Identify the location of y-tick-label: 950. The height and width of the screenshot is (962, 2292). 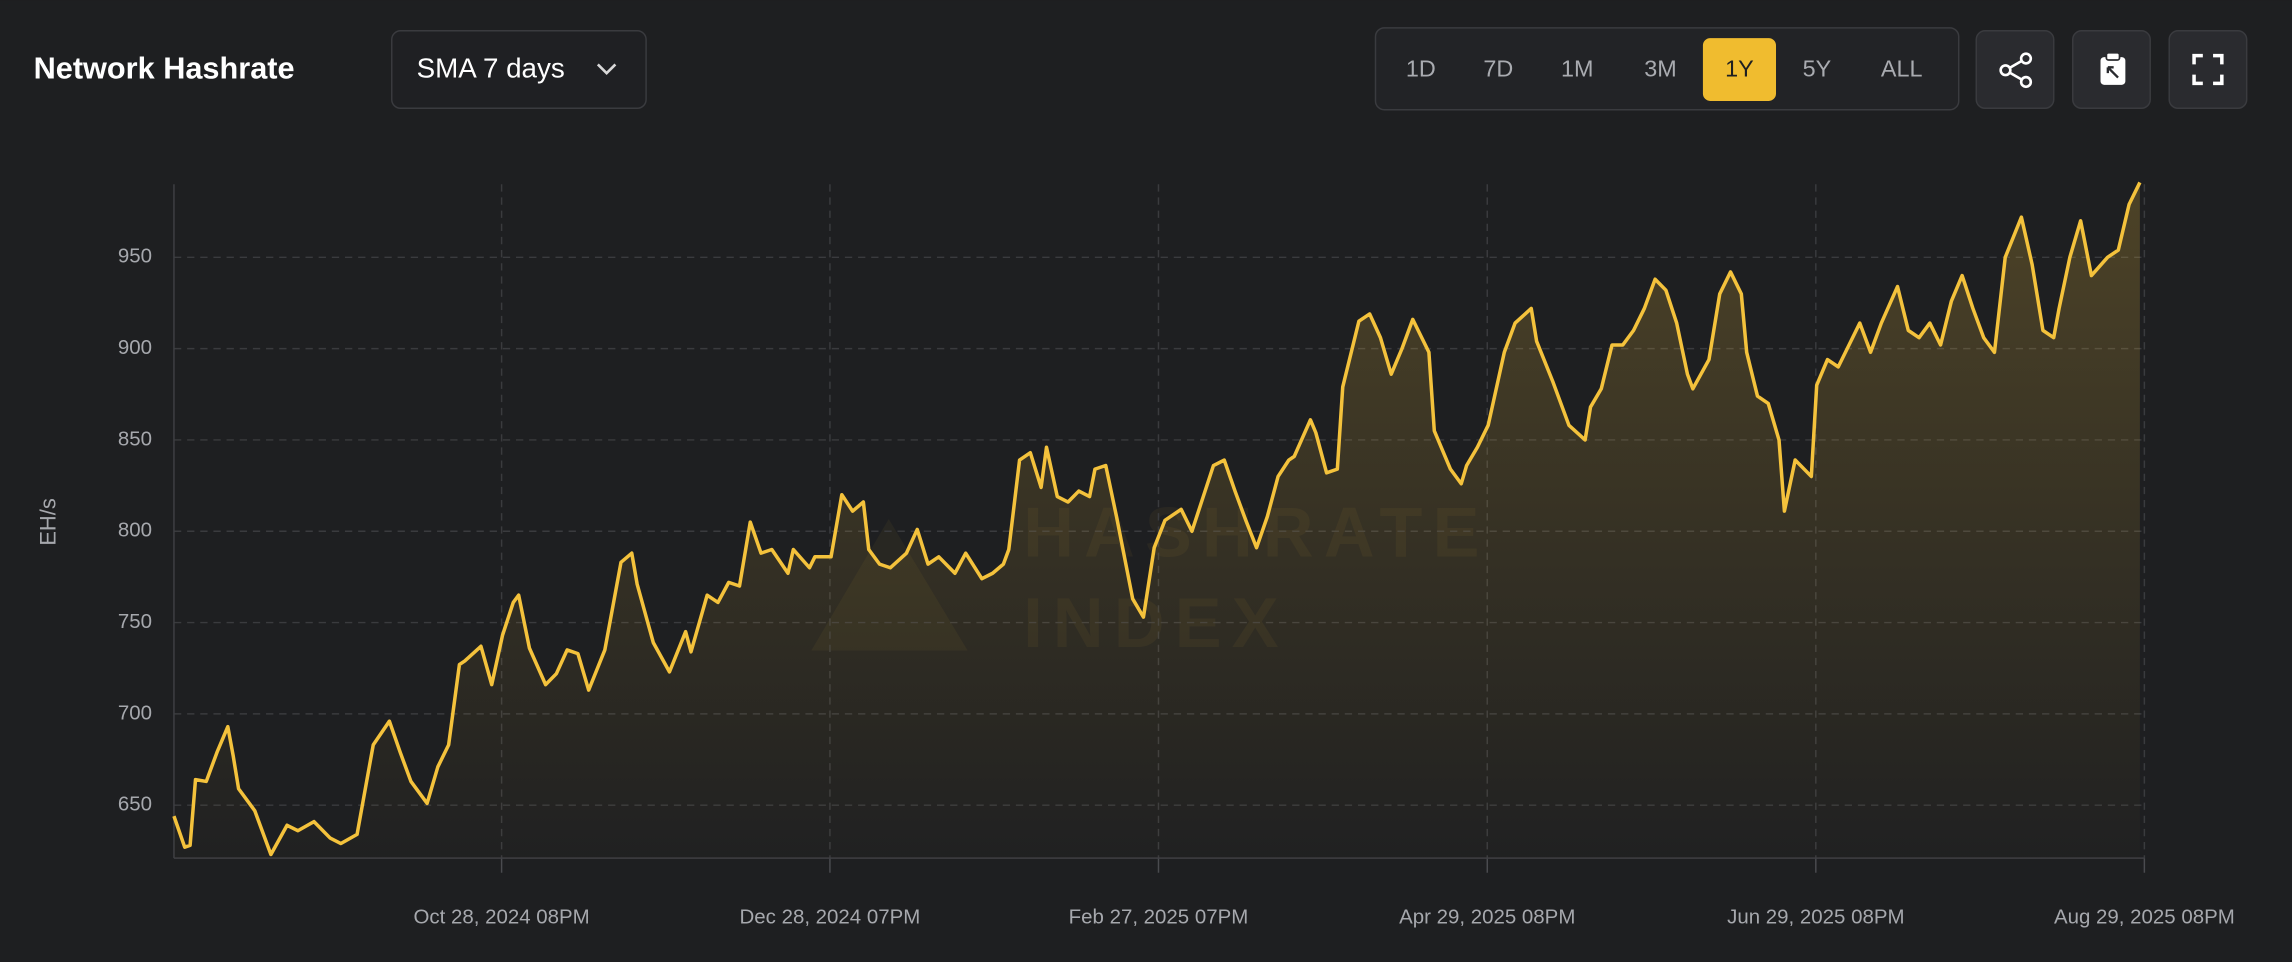
(135, 256).